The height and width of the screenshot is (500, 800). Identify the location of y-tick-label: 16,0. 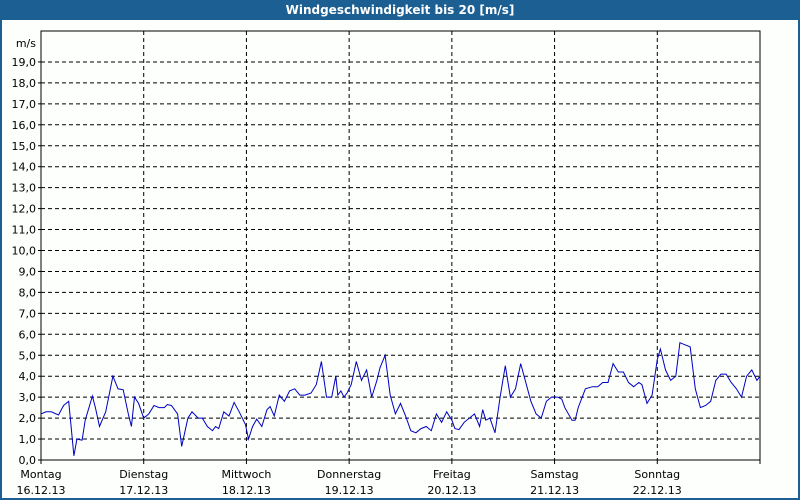
(24, 125).